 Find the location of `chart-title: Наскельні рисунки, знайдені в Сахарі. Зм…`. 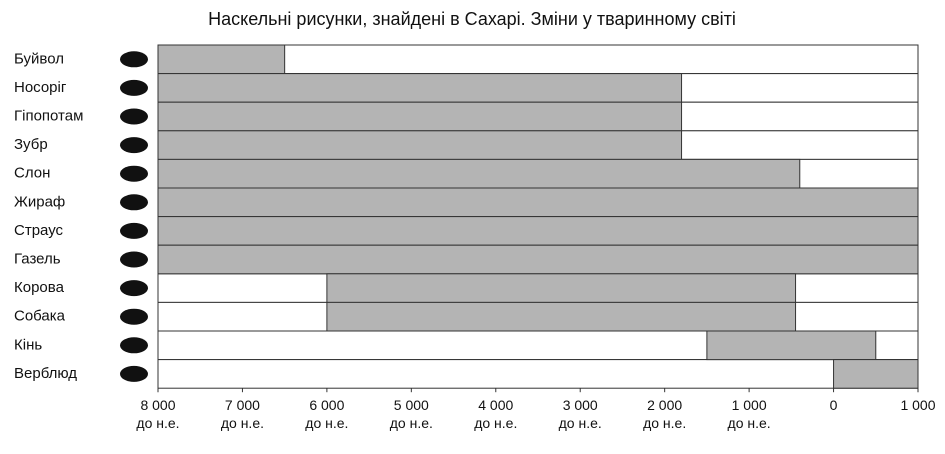

chart-title: Наскельні рисунки, знайдені в Сахарі. Зм… is located at coordinates (472, 19).